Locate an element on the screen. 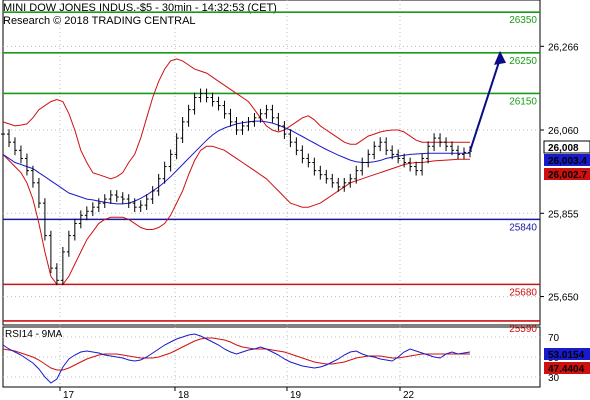 Image resolution: width=590 pixels, height=400 pixels. y-tick-label: 25,650 is located at coordinates (563, 298).